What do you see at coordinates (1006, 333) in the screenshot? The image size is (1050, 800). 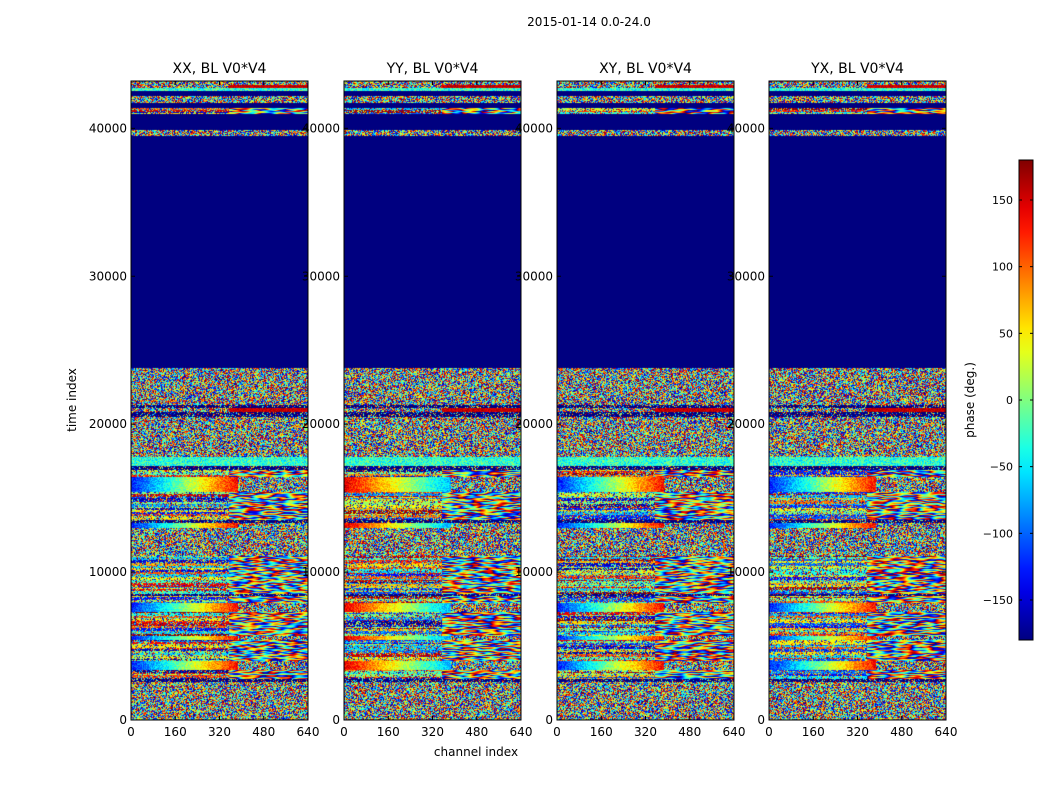 I see `colorbar-tick-label: 50` at bounding box center [1006, 333].